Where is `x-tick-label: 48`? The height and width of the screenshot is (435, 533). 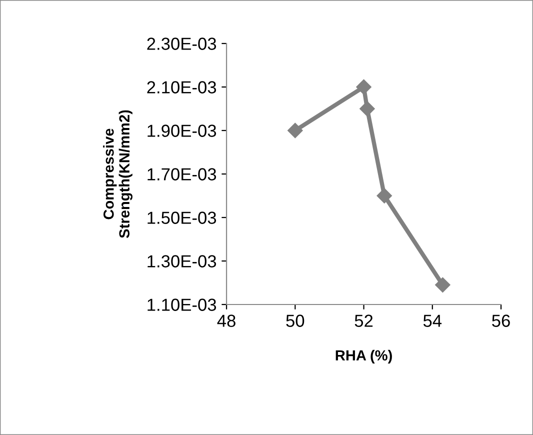
x-tick-label: 48 is located at coordinates (226, 320).